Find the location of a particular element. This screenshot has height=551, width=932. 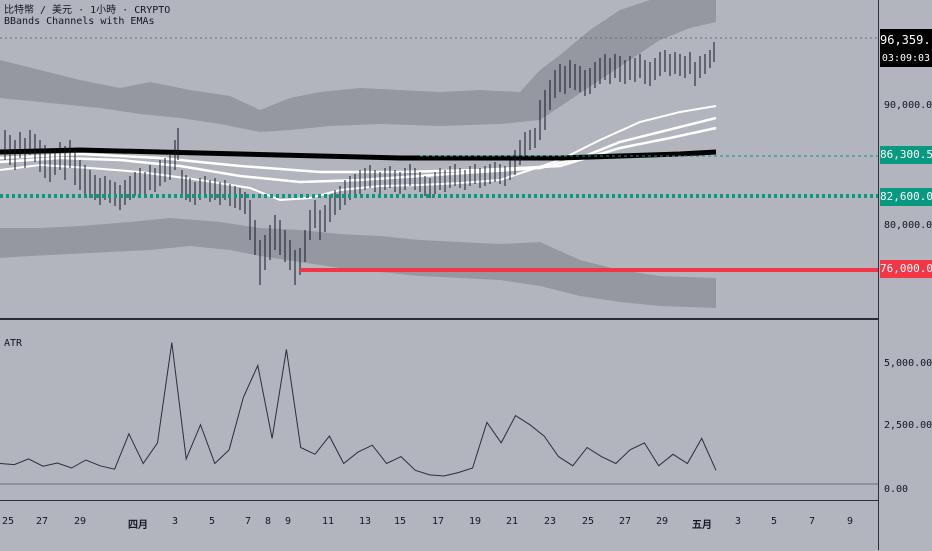

level-label-82600: 82,600.00 is located at coordinates (906, 197).